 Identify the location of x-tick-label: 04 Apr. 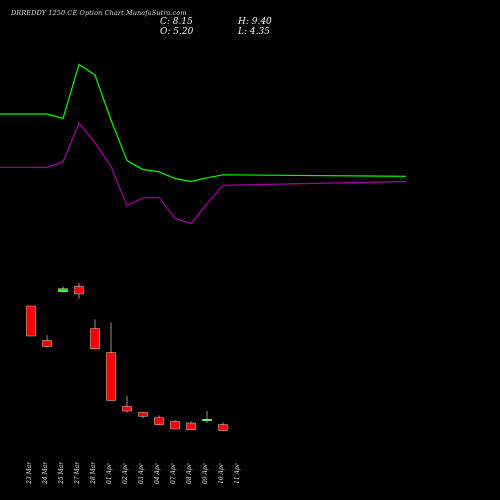
(157, 473).